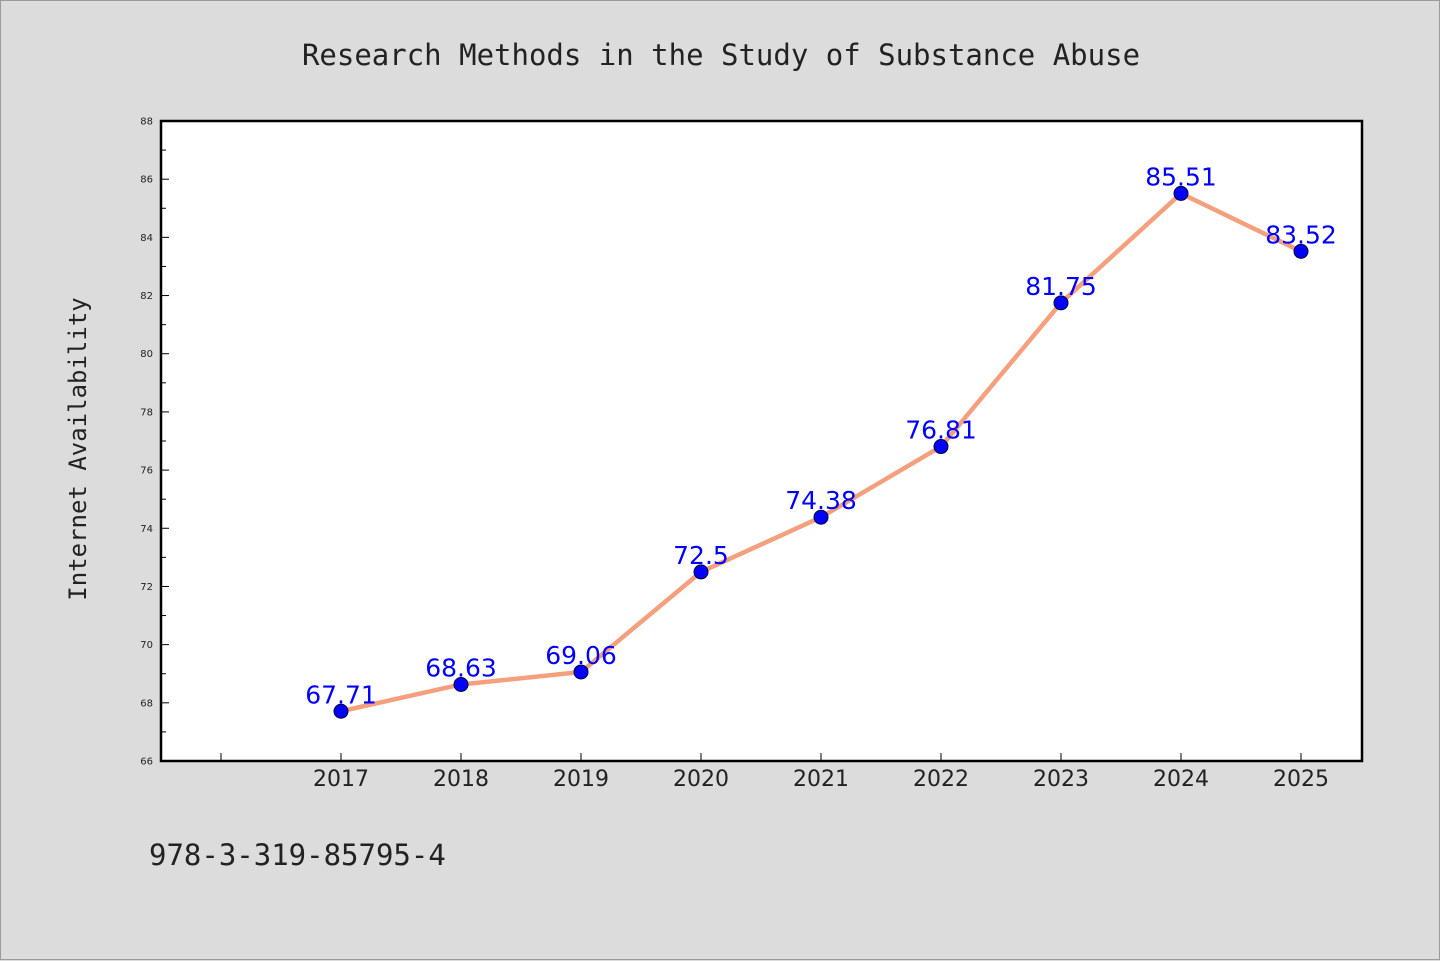 Image resolution: width=1440 pixels, height=961 pixels. What do you see at coordinates (146, 180) in the screenshot?
I see `y-tick-label: 86` at bounding box center [146, 180].